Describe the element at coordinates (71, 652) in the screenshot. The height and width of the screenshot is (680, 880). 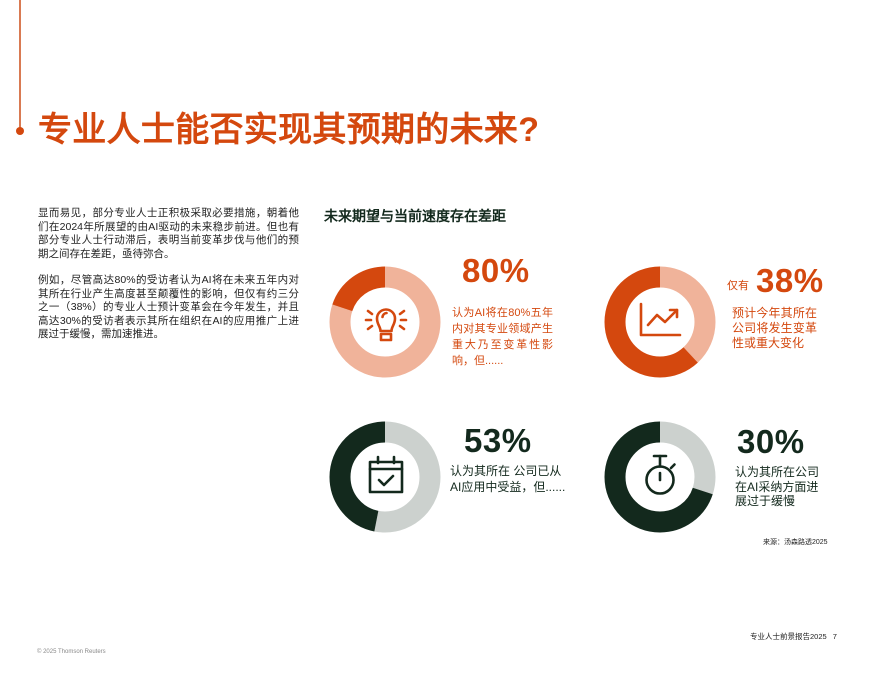
I see `copyright-notice: © 2025 Thomson Reuters` at that location.